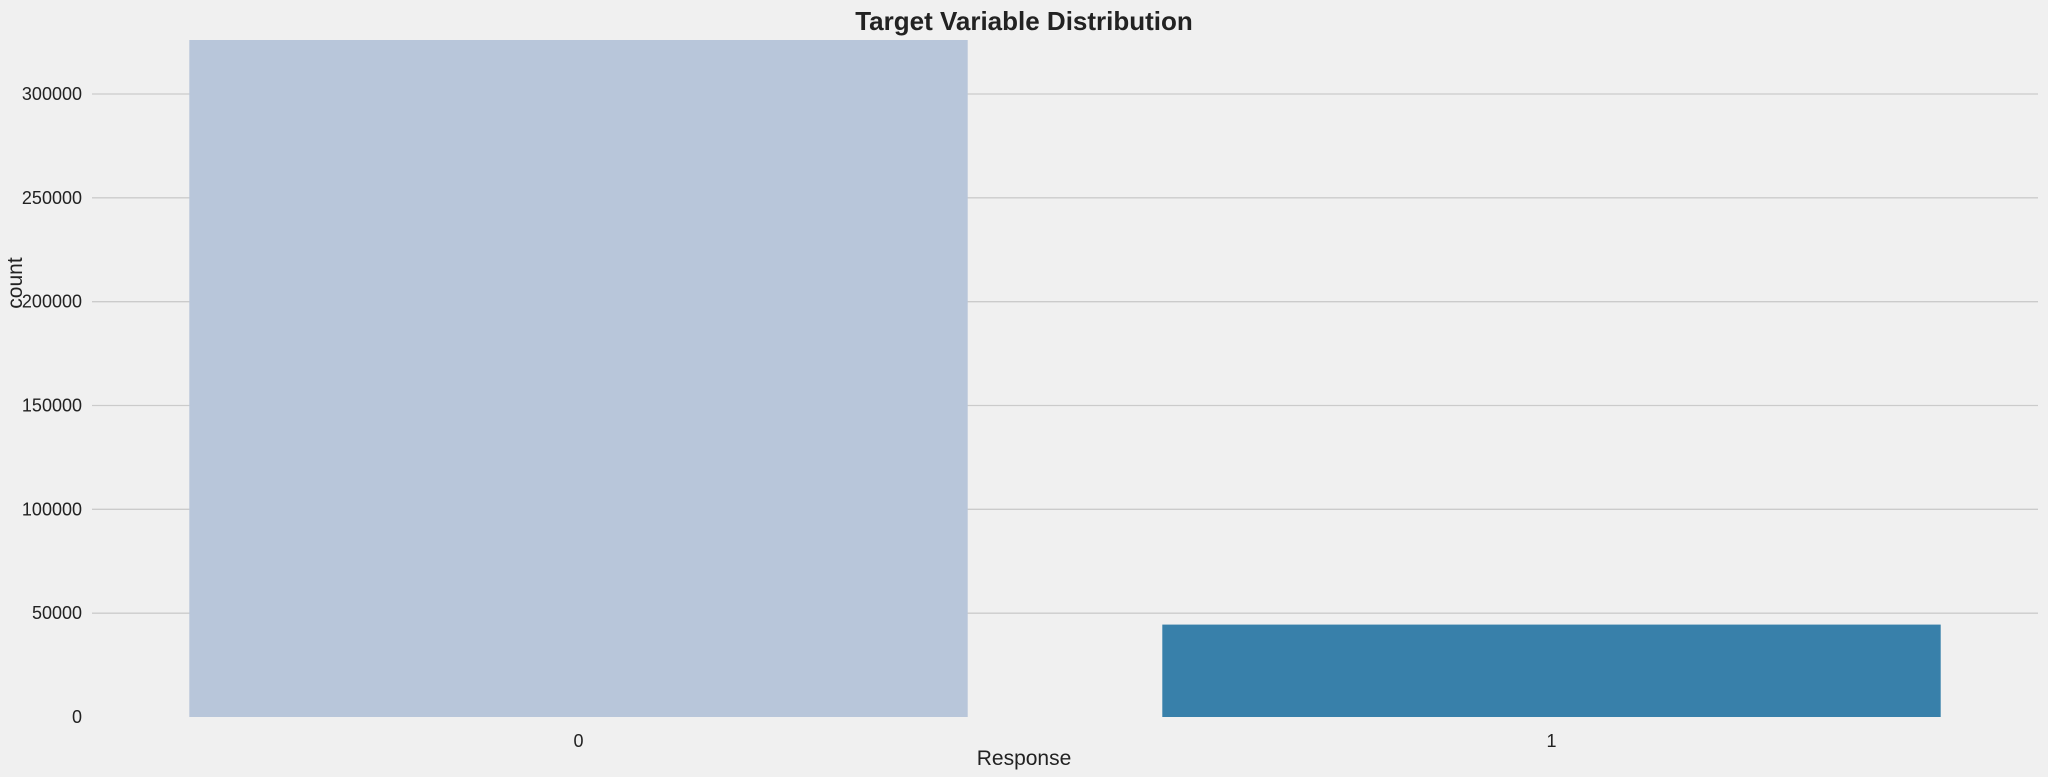 The height and width of the screenshot is (777, 2048). I want to click on y-tick-label: 50000, so click(57, 613).